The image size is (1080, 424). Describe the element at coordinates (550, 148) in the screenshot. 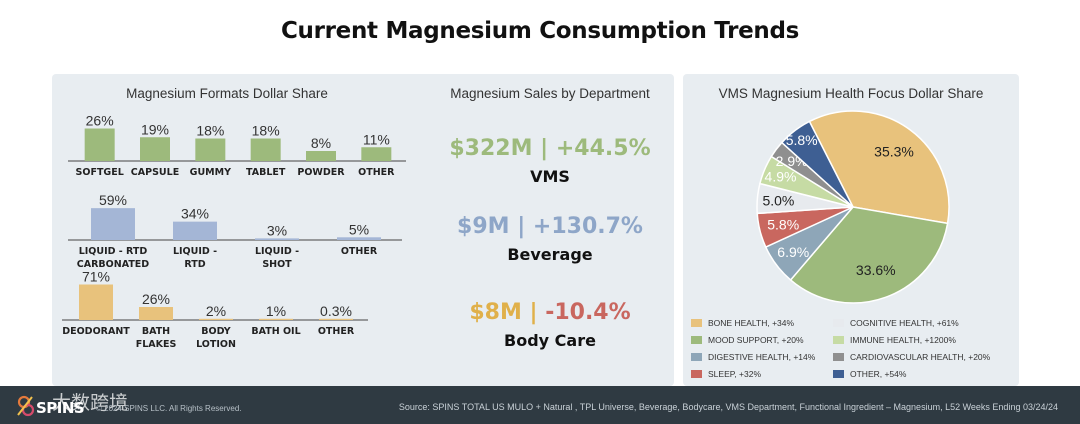

I see `kpi-vms-value: $322M | +44.5%` at that location.